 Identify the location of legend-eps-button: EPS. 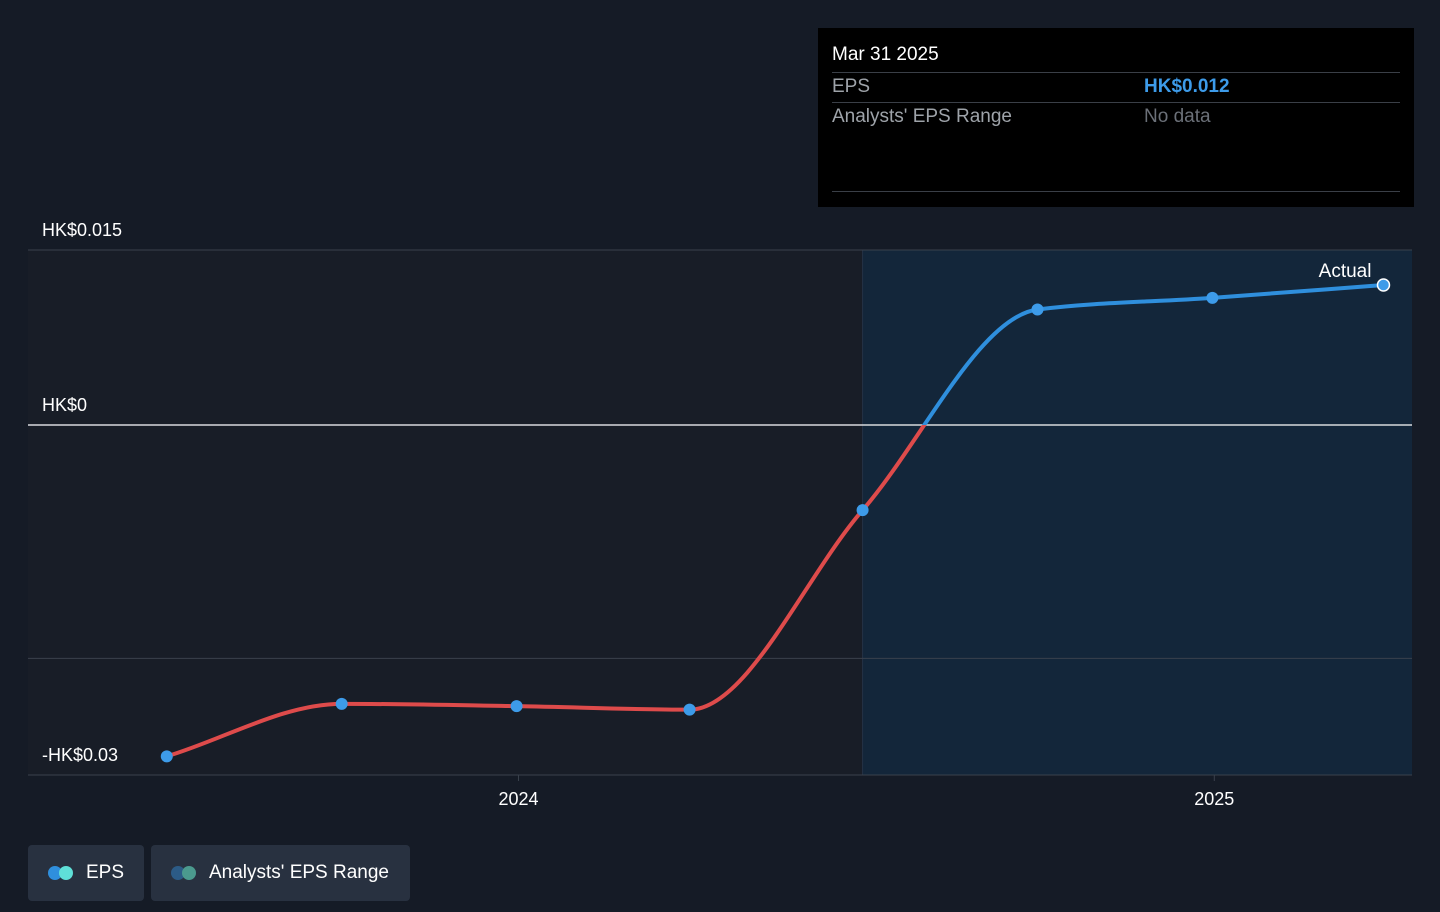
(86, 873).